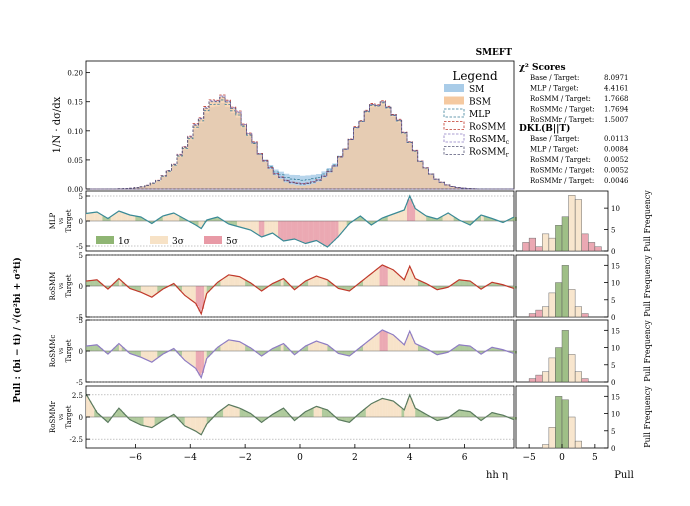  What do you see at coordinates (583, 353) in the screenshot?
I see `pull-histogram: 0 5 10 15 Pull Frequency` at bounding box center [583, 353].